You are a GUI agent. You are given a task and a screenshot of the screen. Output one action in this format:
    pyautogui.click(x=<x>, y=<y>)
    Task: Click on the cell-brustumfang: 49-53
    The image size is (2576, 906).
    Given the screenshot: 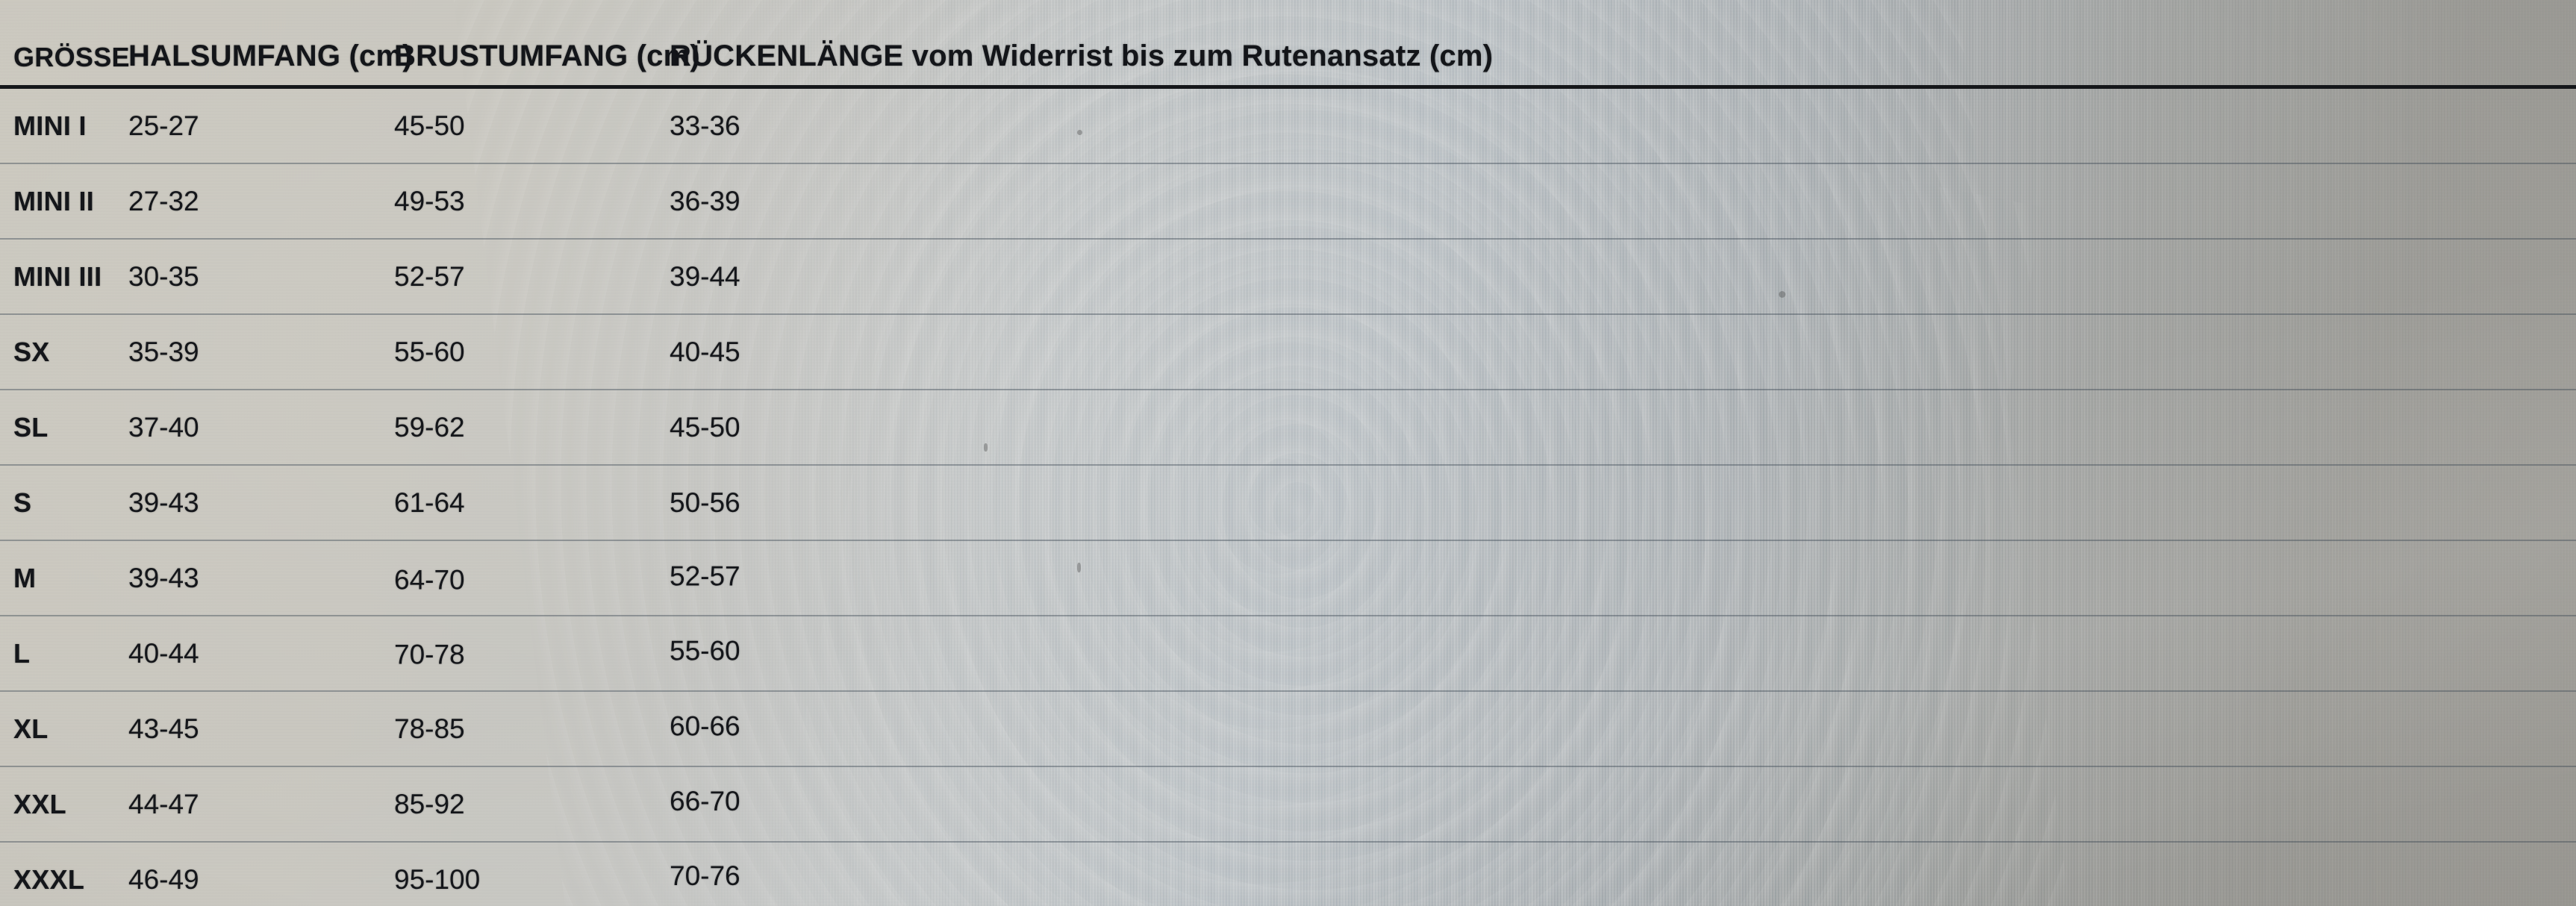 What is the action you would take?
    pyautogui.click(x=429, y=200)
    